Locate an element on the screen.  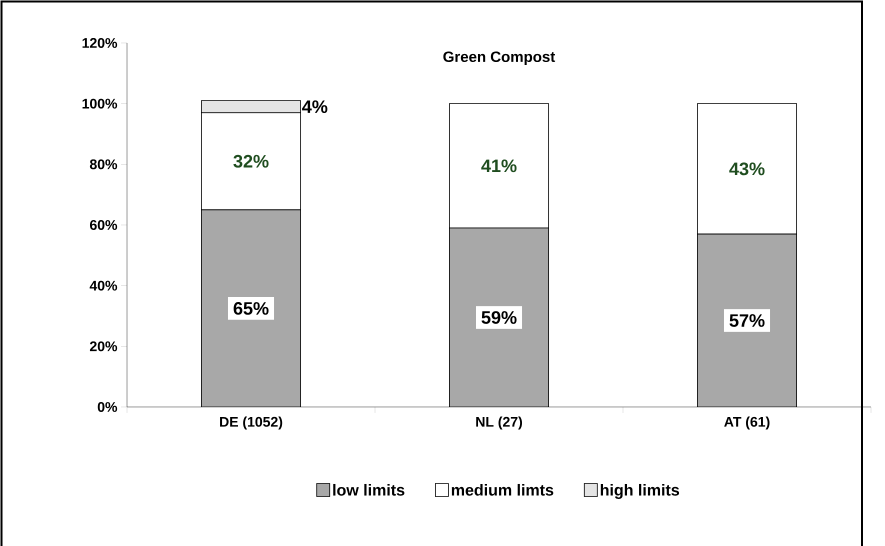
x-tick-label: DE (1052) is located at coordinates (251, 423).